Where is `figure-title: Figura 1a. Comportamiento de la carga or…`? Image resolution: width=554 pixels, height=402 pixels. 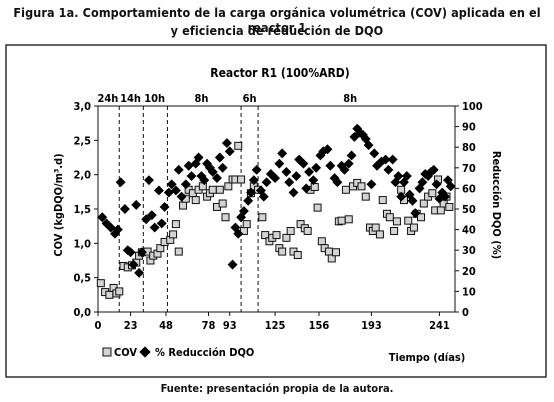 figure-title: Figura 1a. Comportamiento de la carga or… is located at coordinates (277, 20).